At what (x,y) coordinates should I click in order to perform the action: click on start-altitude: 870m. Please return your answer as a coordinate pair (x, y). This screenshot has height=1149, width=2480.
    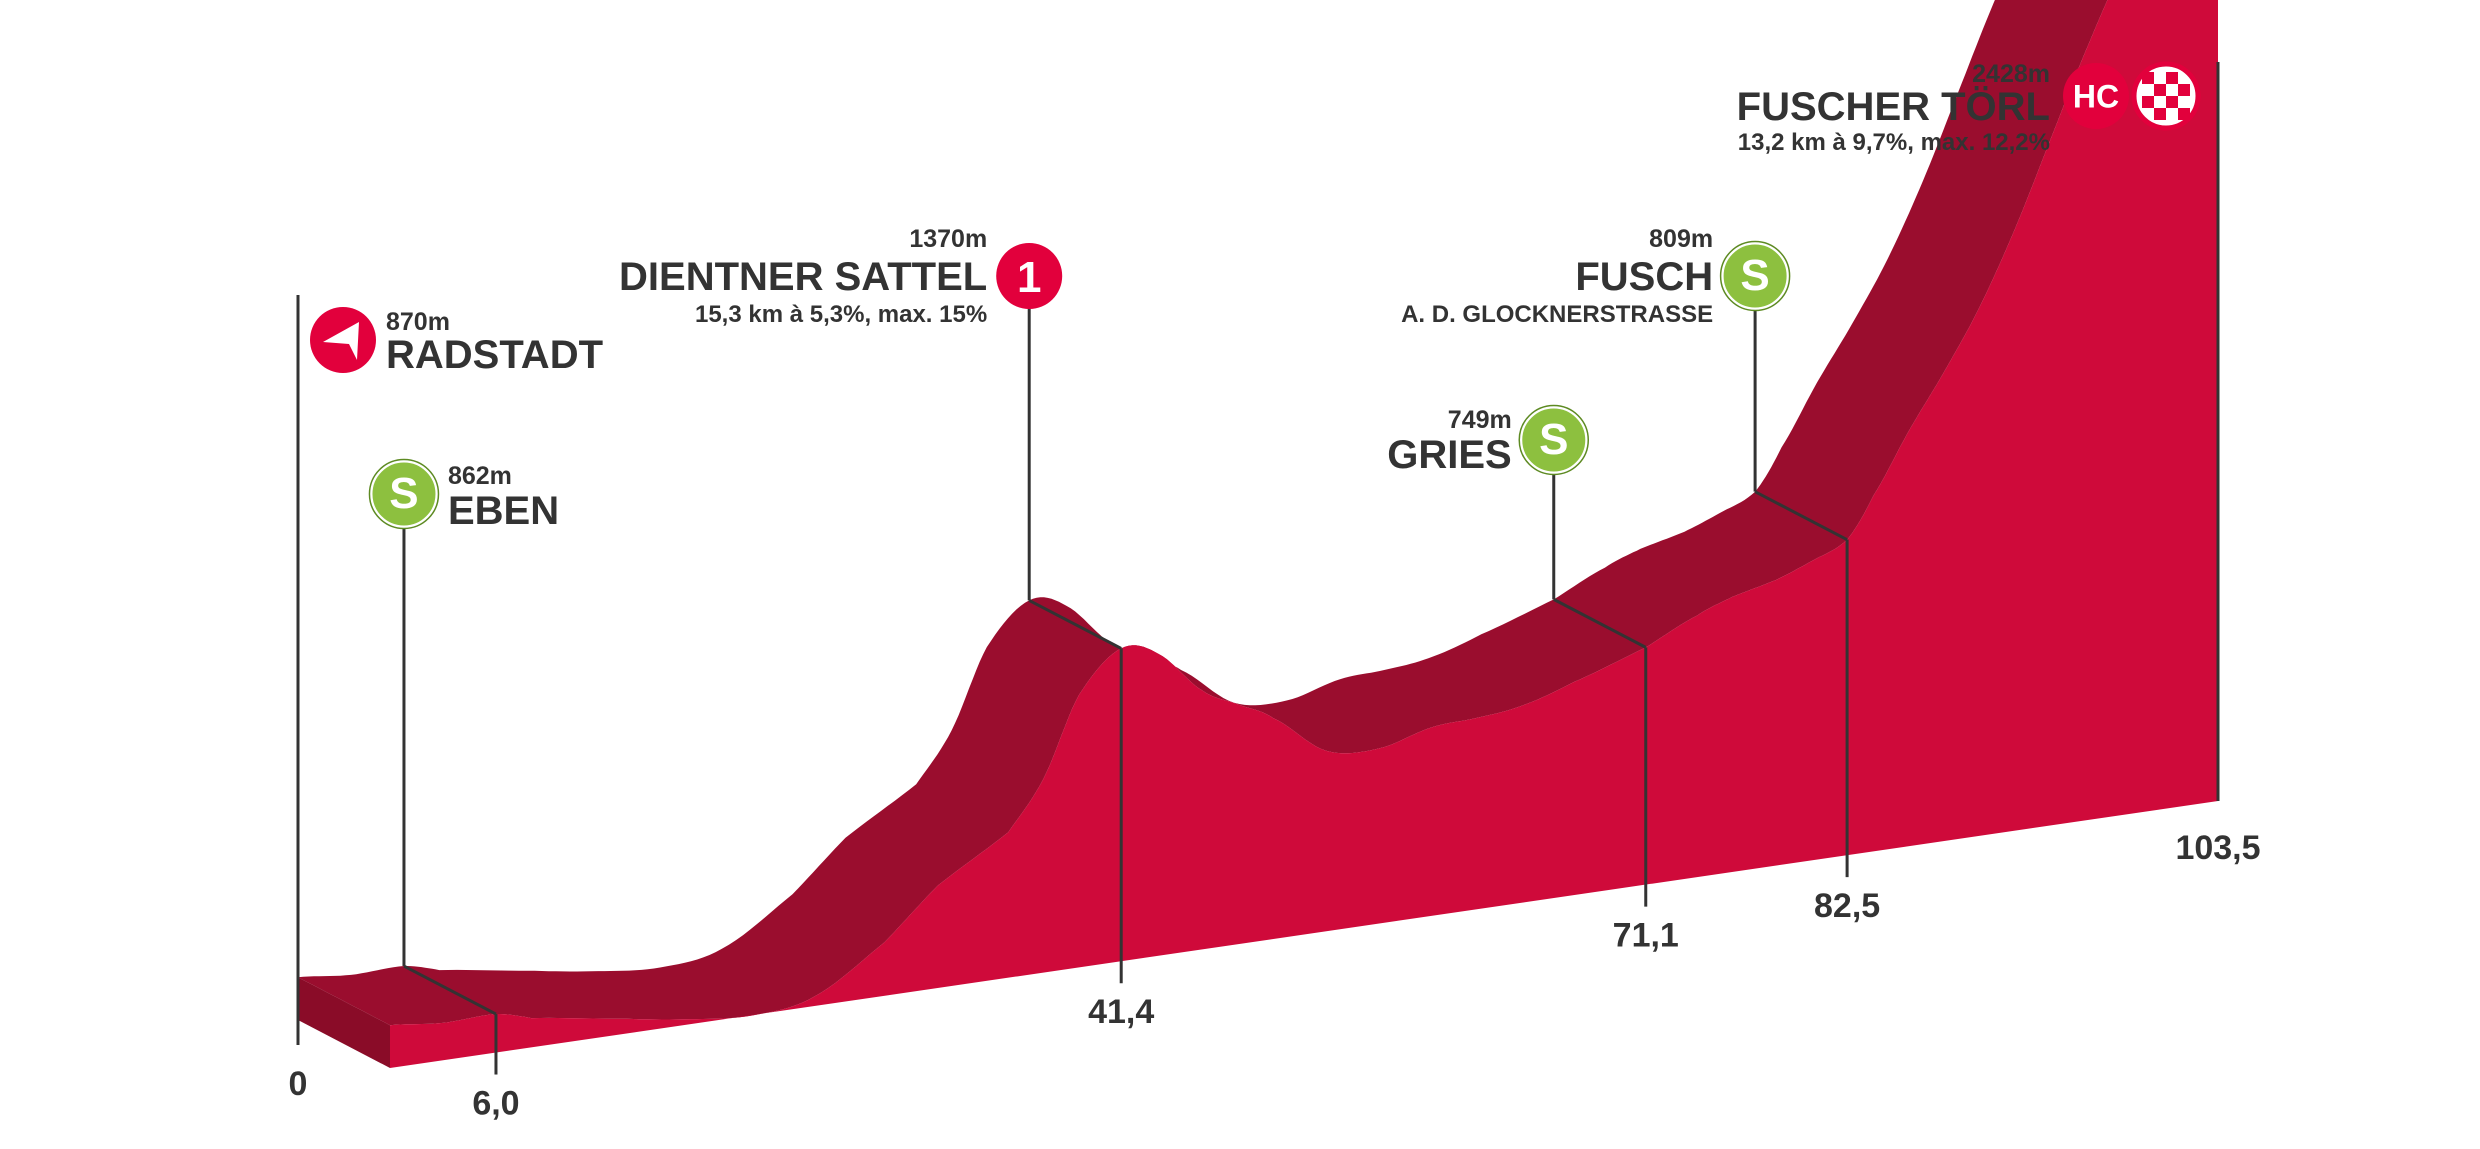
    Looking at the image, I should click on (418, 322).